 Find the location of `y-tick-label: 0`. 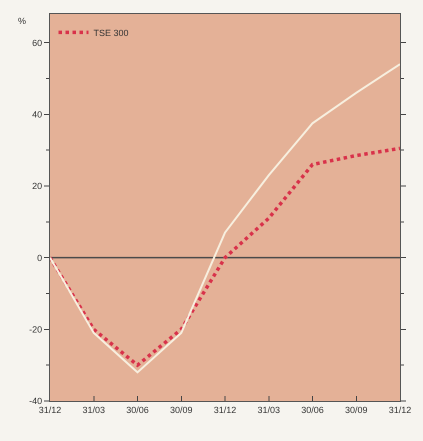

y-tick-label: 0 is located at coordinates (39, 257).